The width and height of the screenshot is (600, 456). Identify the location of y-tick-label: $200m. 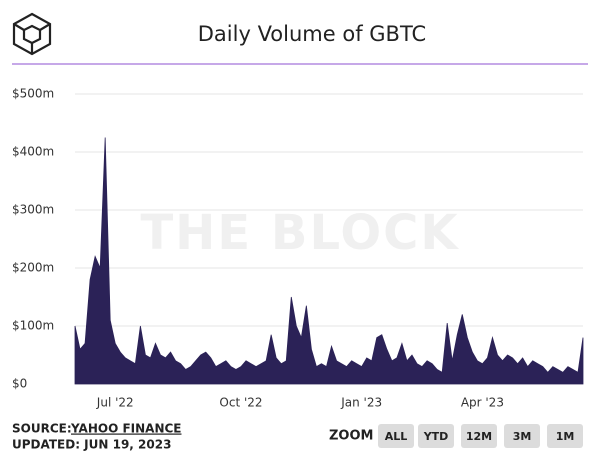
(33, 268).